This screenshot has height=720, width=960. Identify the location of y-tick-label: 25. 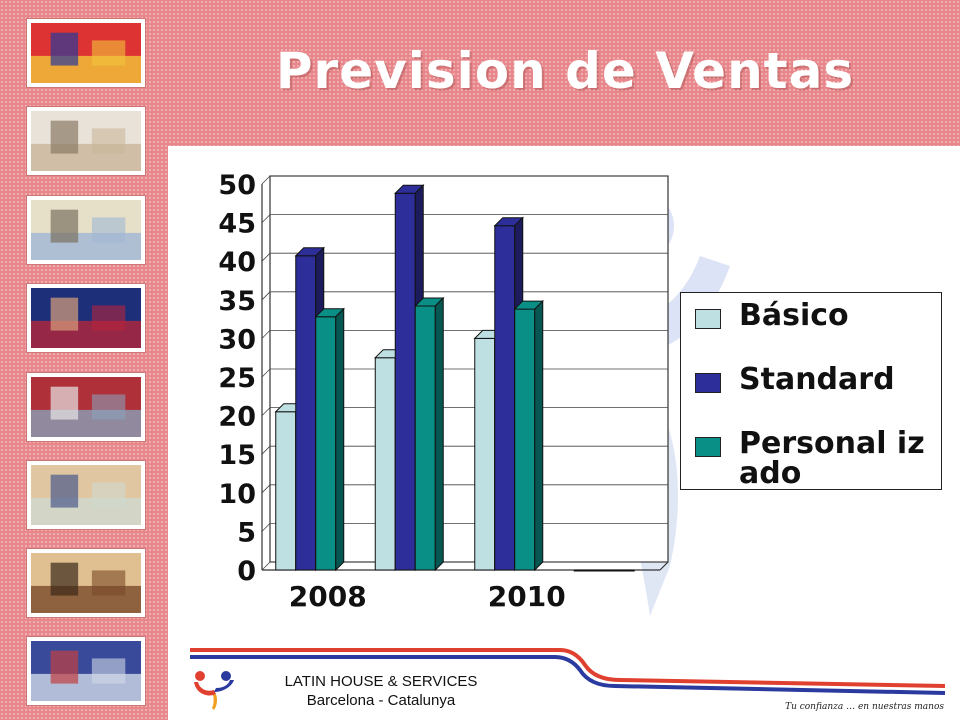
(237, 378).